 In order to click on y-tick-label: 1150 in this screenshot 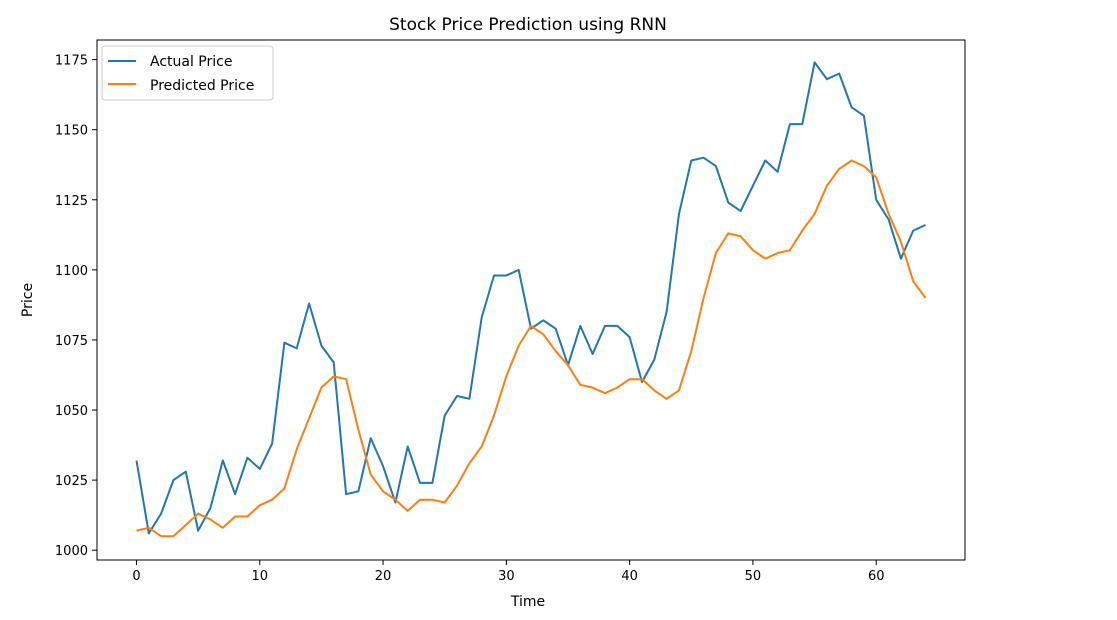, I will do `click(71, 131)`.